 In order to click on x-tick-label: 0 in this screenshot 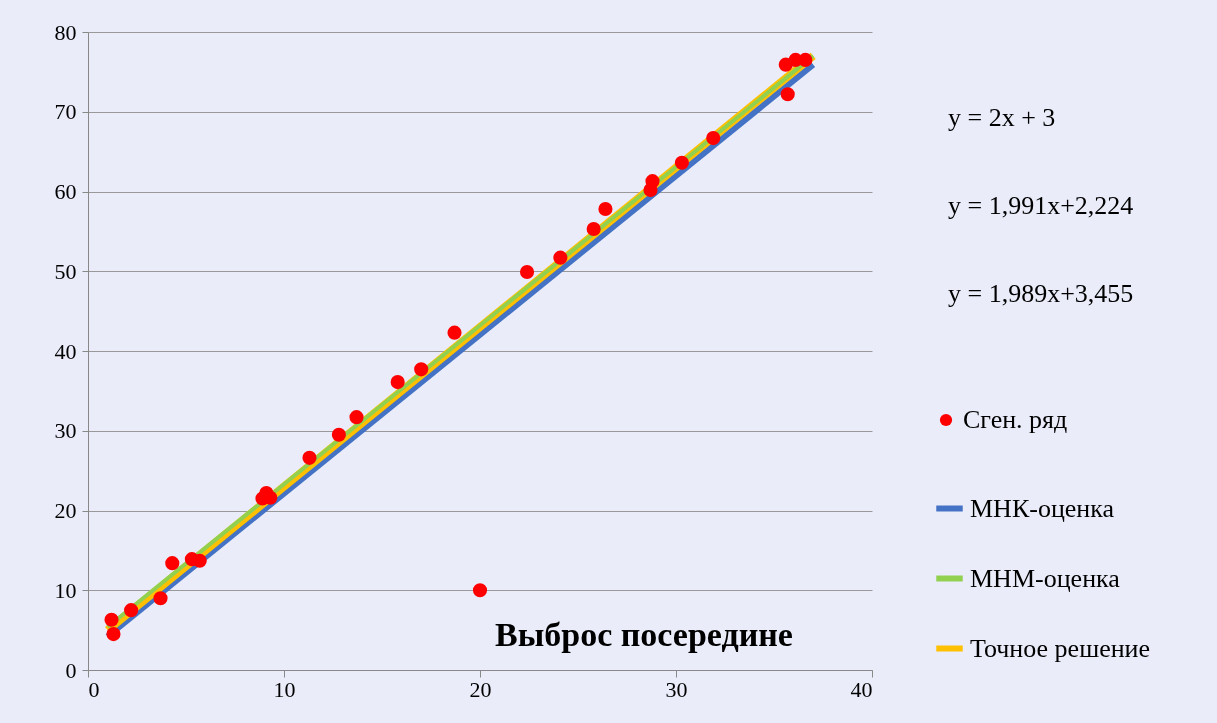, I will do `click(94, 689)`.